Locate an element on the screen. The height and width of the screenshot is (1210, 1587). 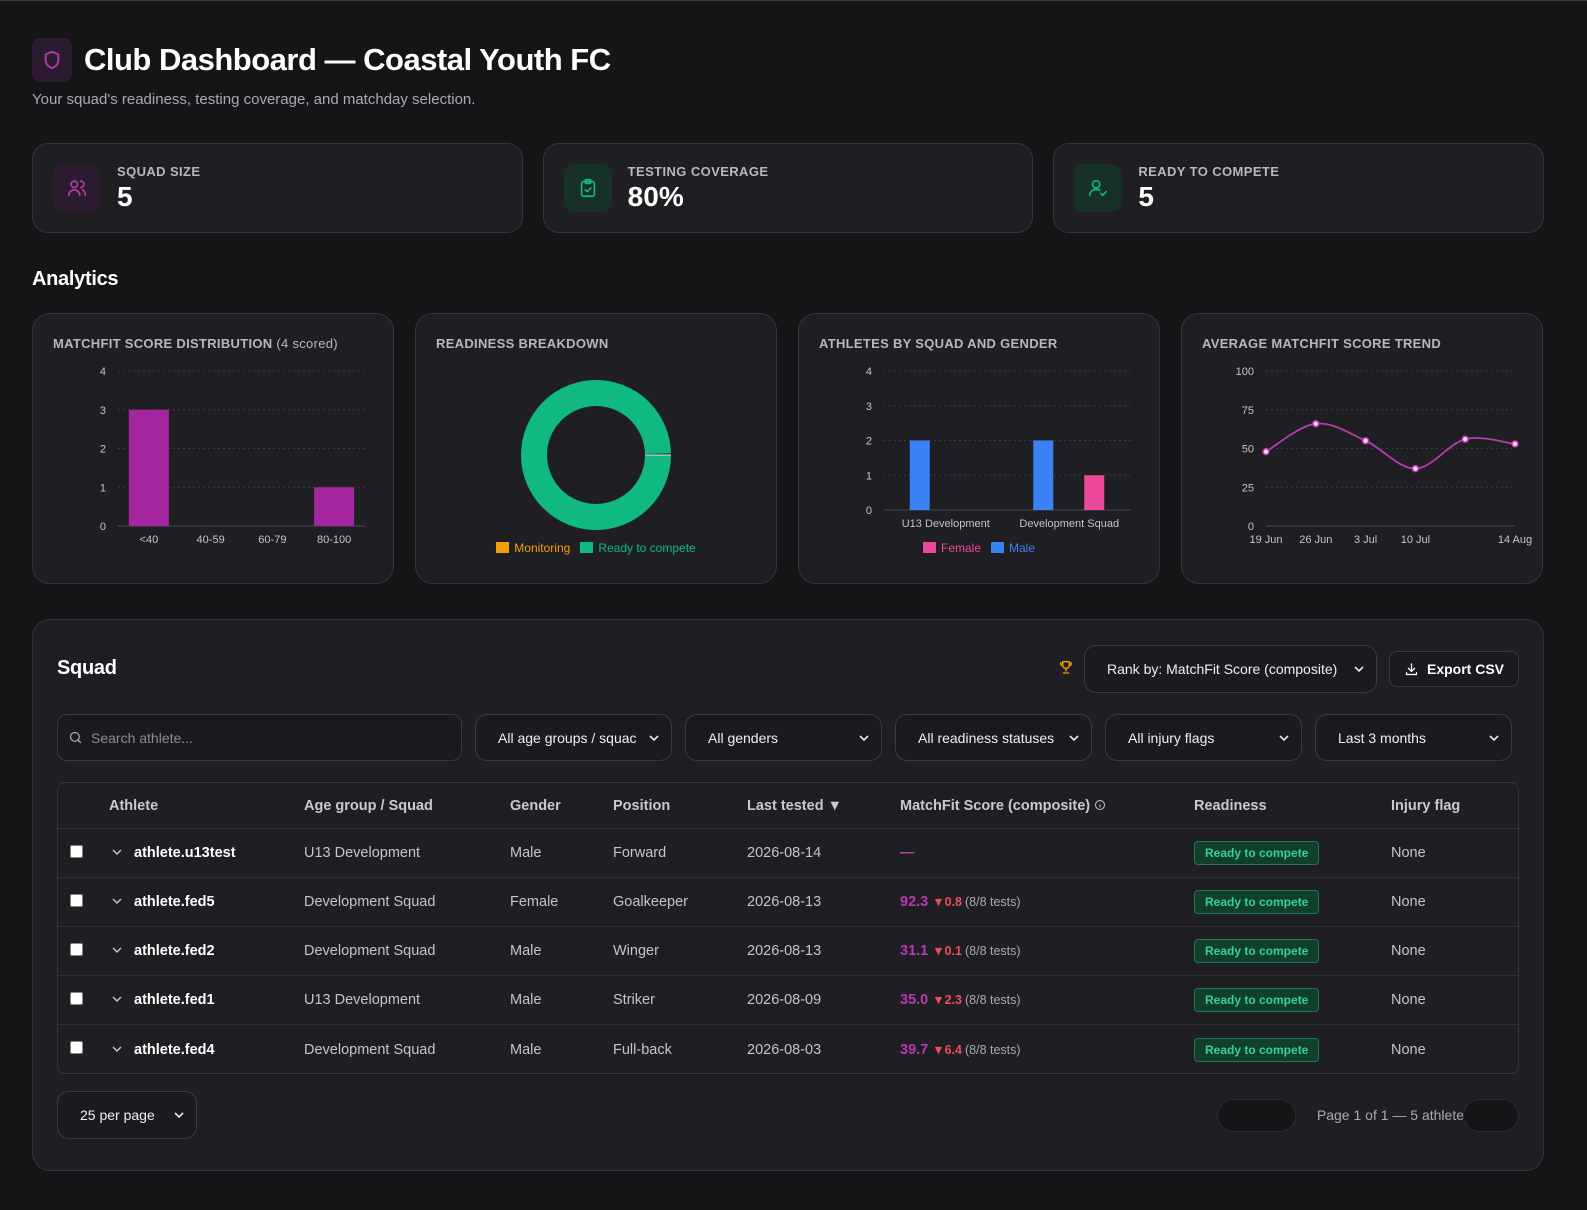
position-cell: Goalkeeper is located at coordinates (650, 902).